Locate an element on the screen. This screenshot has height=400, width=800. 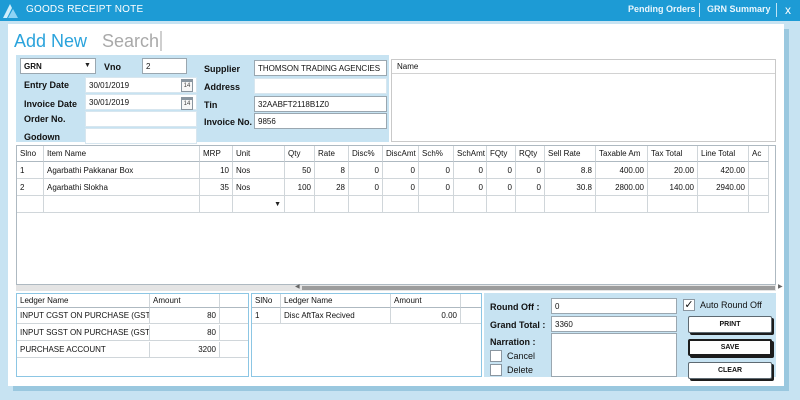
ledger-cell: PURCHASE ACCOUNT is located at coordinates (83, 350).